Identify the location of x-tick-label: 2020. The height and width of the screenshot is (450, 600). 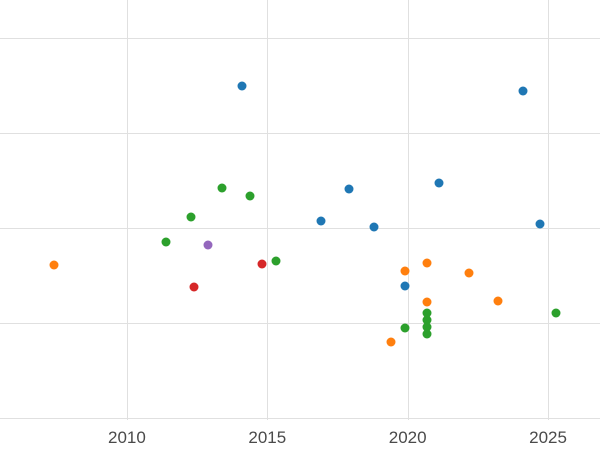
(407, 437).